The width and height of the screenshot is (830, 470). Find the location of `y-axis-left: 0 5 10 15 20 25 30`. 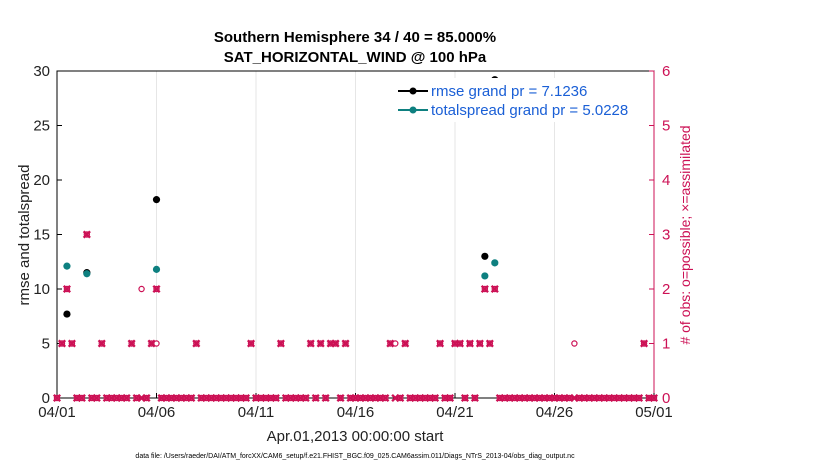

y-axis-left: 0 5 10 15 20 25 30 is located at coordinates (47, 235).